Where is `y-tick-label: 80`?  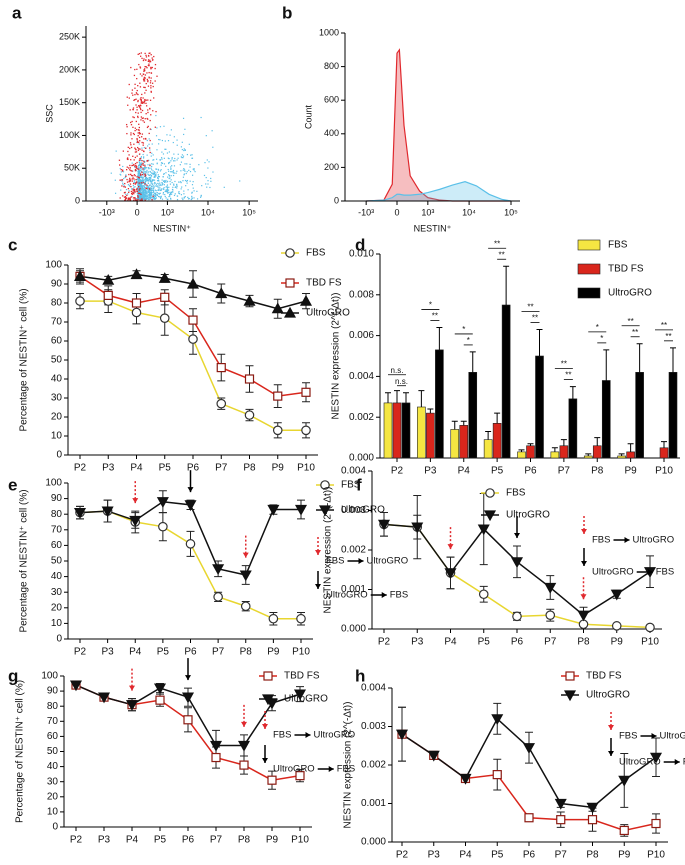 y-tick-label: 80 is located at coordinates (57, 514).